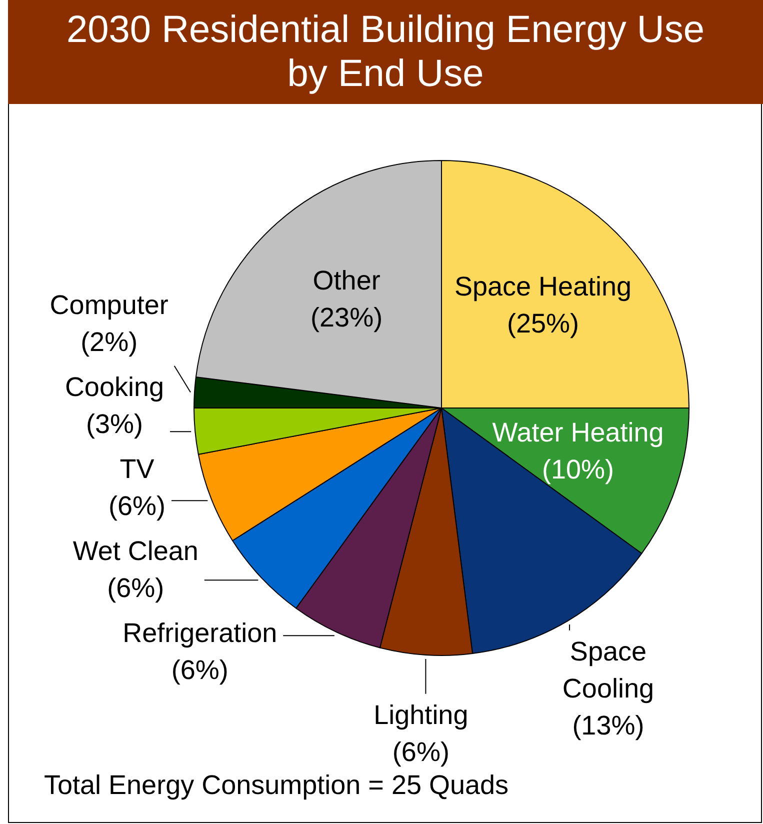  Describe the element at coordinates (346, 317) in the screenshot. I see `data-label: (23%)` at that location.